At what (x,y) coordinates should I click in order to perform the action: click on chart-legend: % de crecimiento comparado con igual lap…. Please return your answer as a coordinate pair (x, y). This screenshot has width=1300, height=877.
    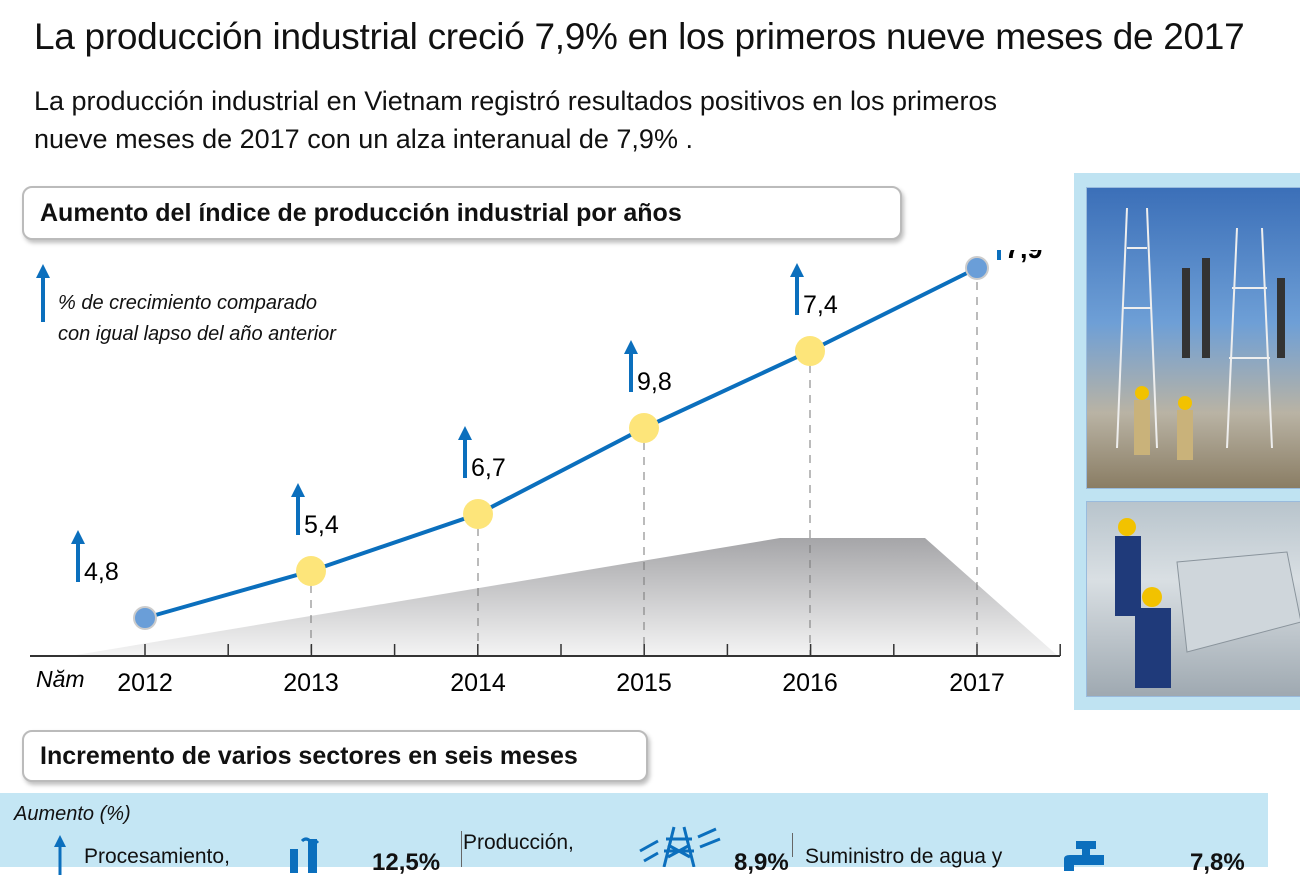
    Looking at the image, I should click on (197, 319).